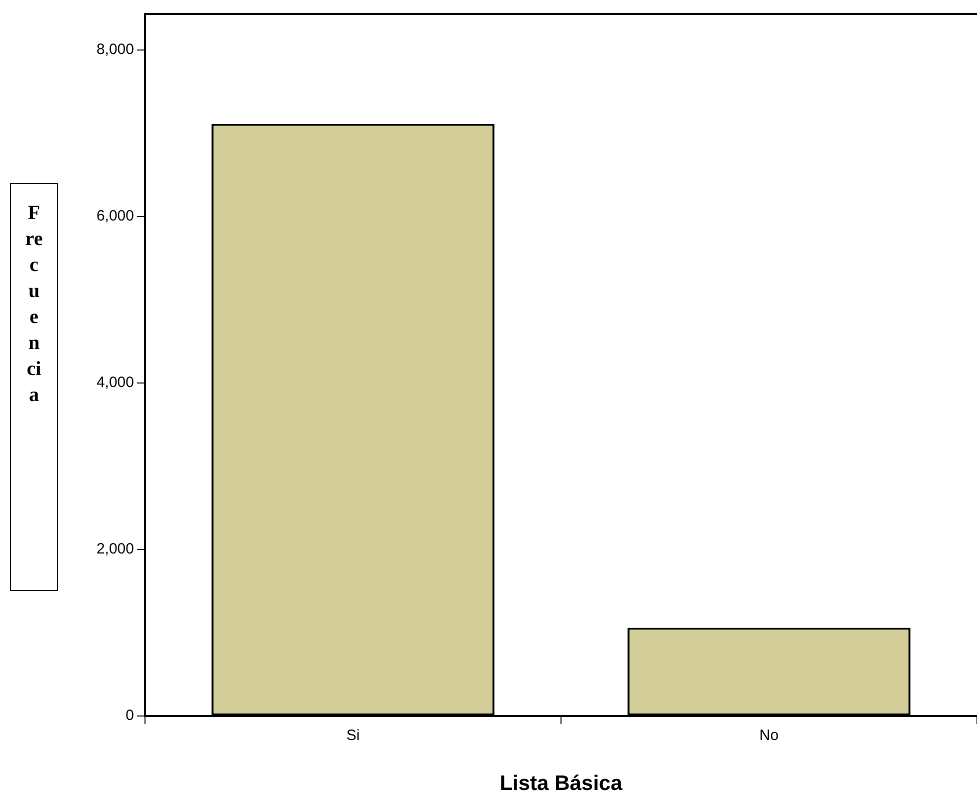  I want to click on x-tick-label: No, so click(769, 735).